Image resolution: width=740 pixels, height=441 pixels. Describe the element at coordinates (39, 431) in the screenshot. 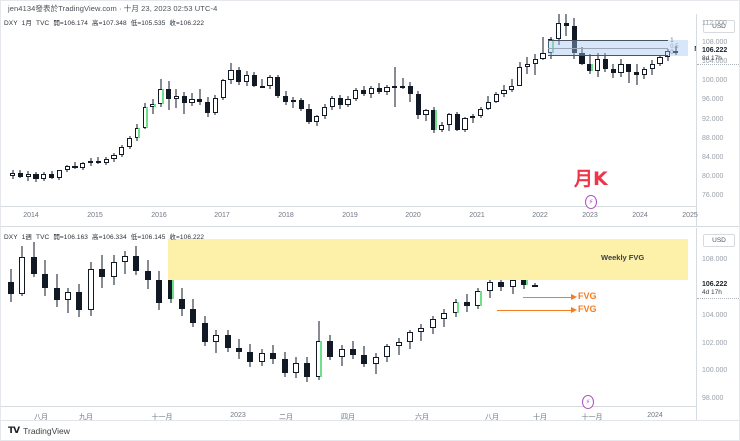

I see `tradingview-logo: TV TradingView` at that location.